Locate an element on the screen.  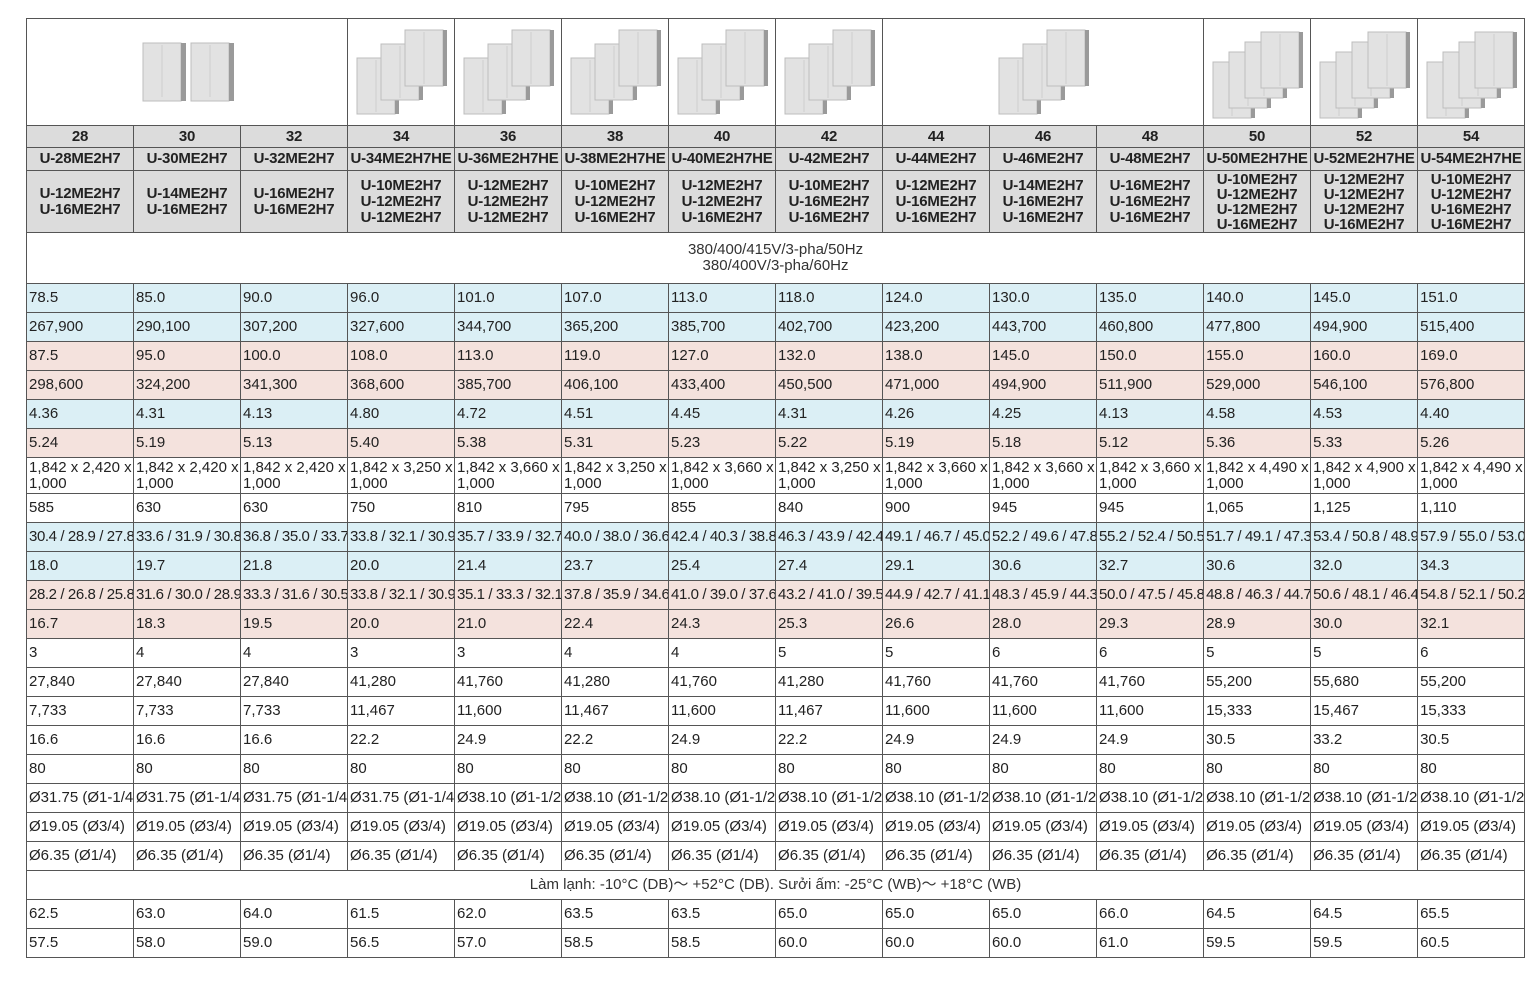
spec-value: 100.0 is located at coordinates (294, 356).